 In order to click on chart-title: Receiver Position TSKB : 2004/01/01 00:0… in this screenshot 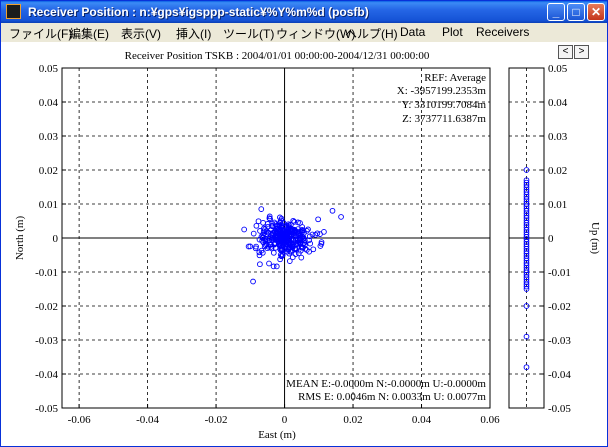, I will do `click(277, 56)`.